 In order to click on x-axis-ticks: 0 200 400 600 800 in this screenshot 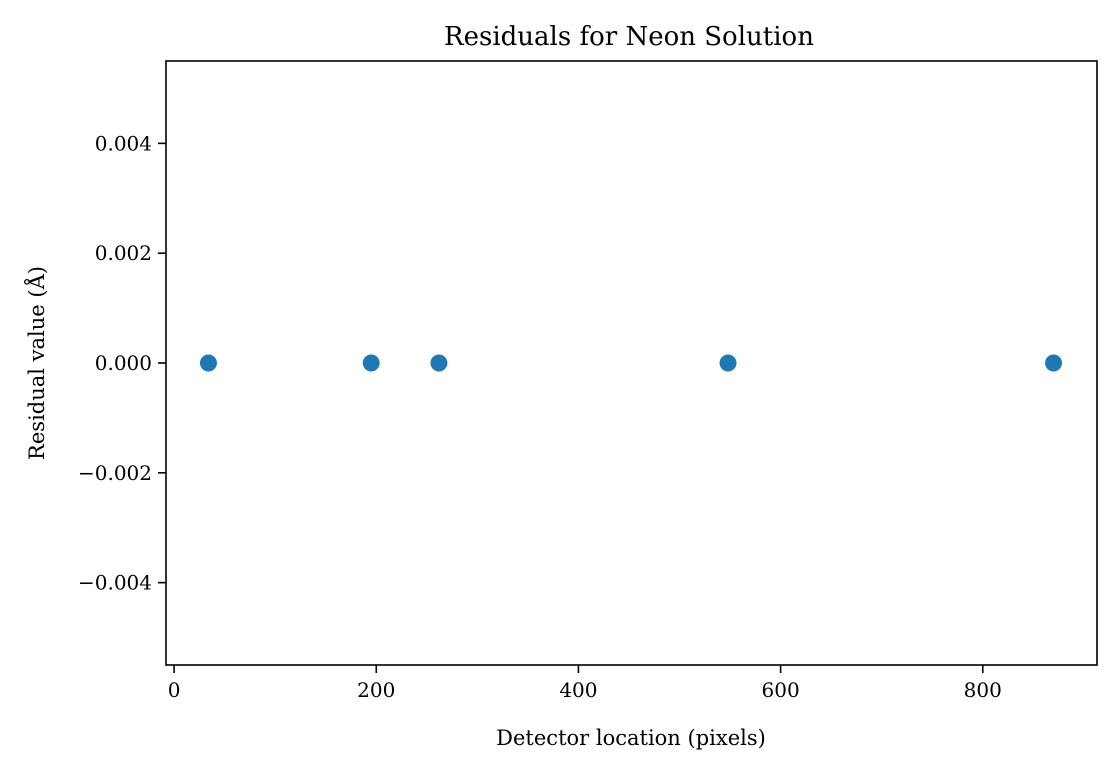, I will do `click(585, 683)`.